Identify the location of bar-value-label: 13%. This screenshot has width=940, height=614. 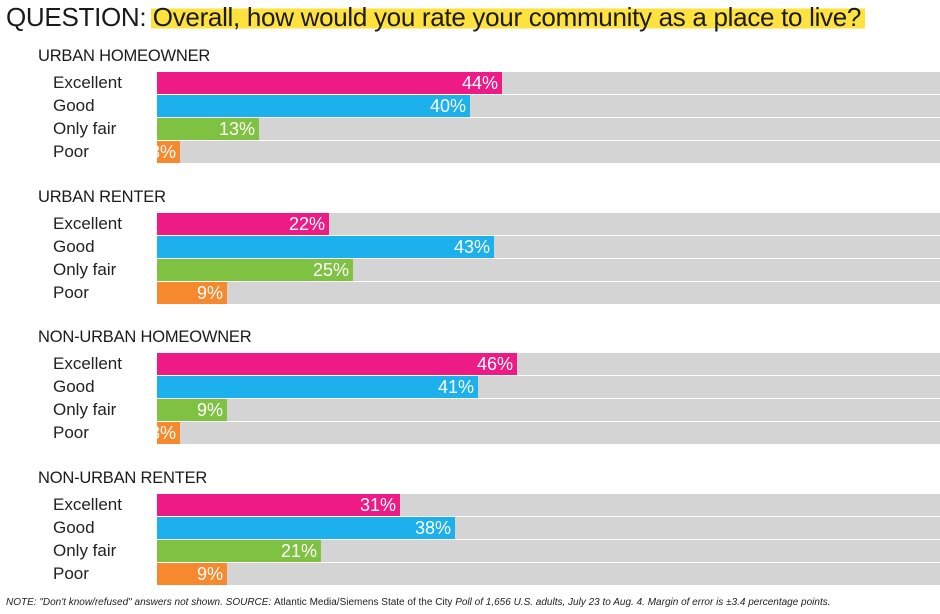
(236, 129).